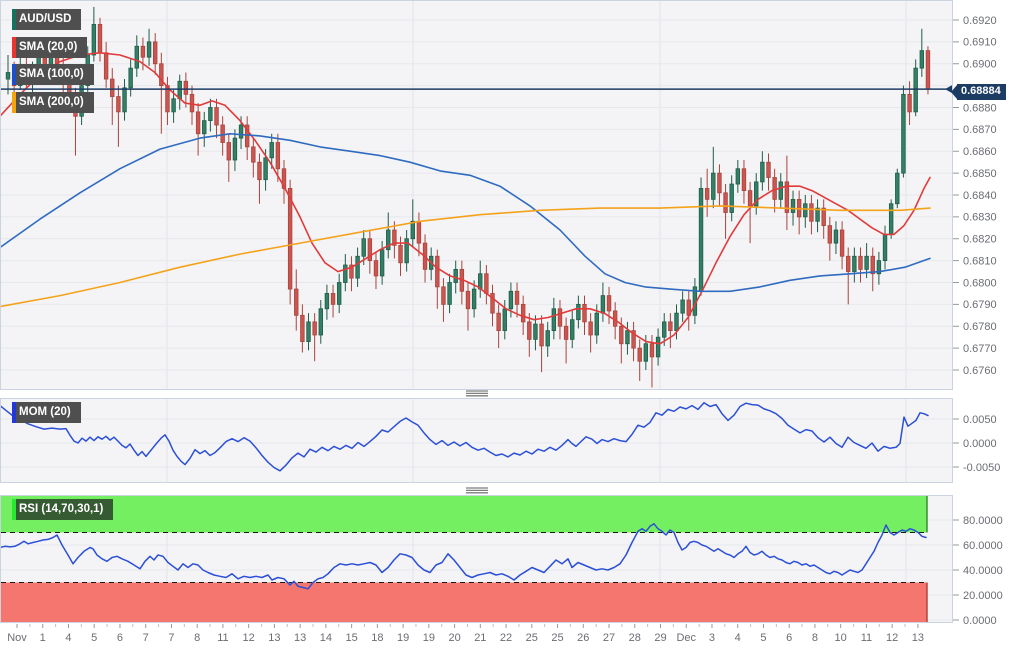  I want to click on rsi-line, so click(463, 556).